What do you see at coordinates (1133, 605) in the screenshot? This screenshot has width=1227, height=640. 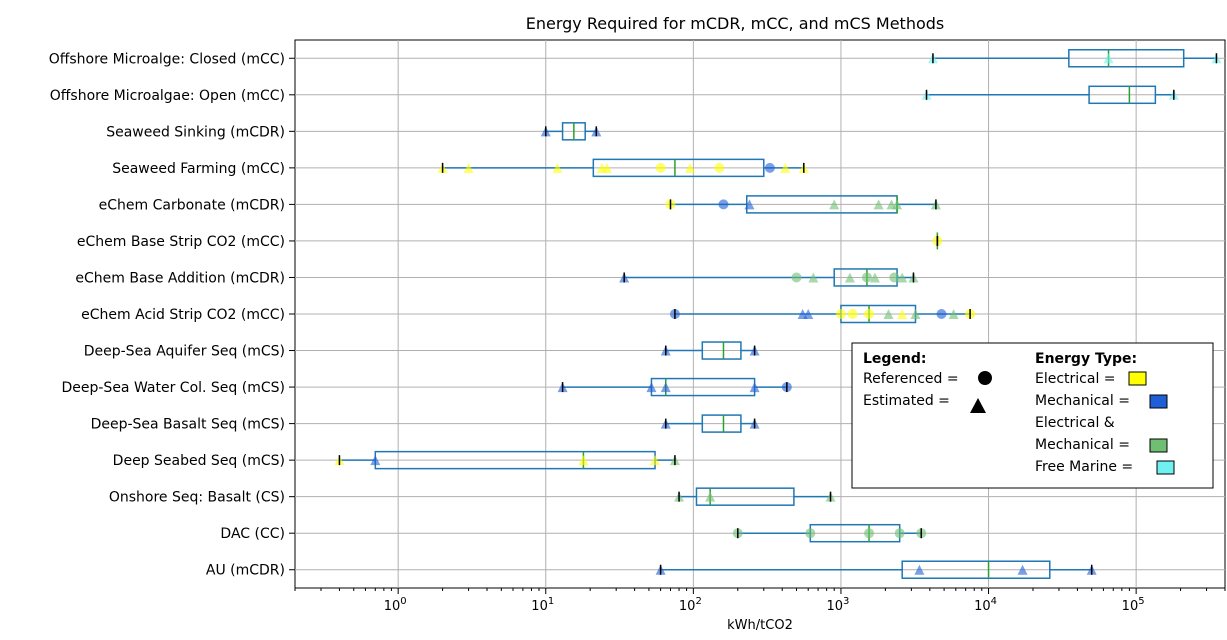 I see `x-tick-label: 10⁵` at bounding box center [1133, 605].